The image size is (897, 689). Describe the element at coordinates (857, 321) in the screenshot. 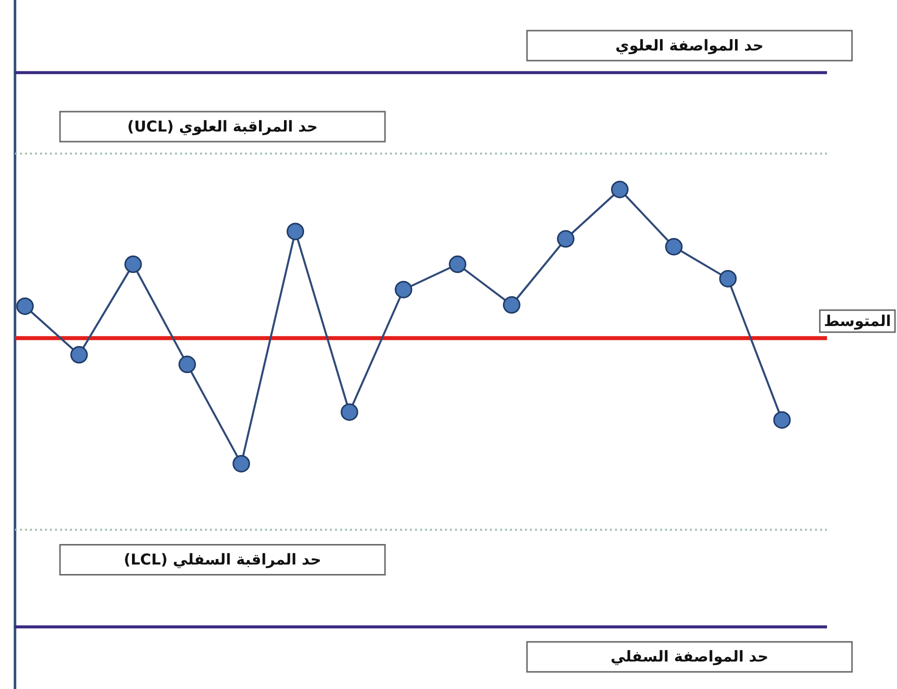

I see `ref-line-label: المتوسط` at that location.